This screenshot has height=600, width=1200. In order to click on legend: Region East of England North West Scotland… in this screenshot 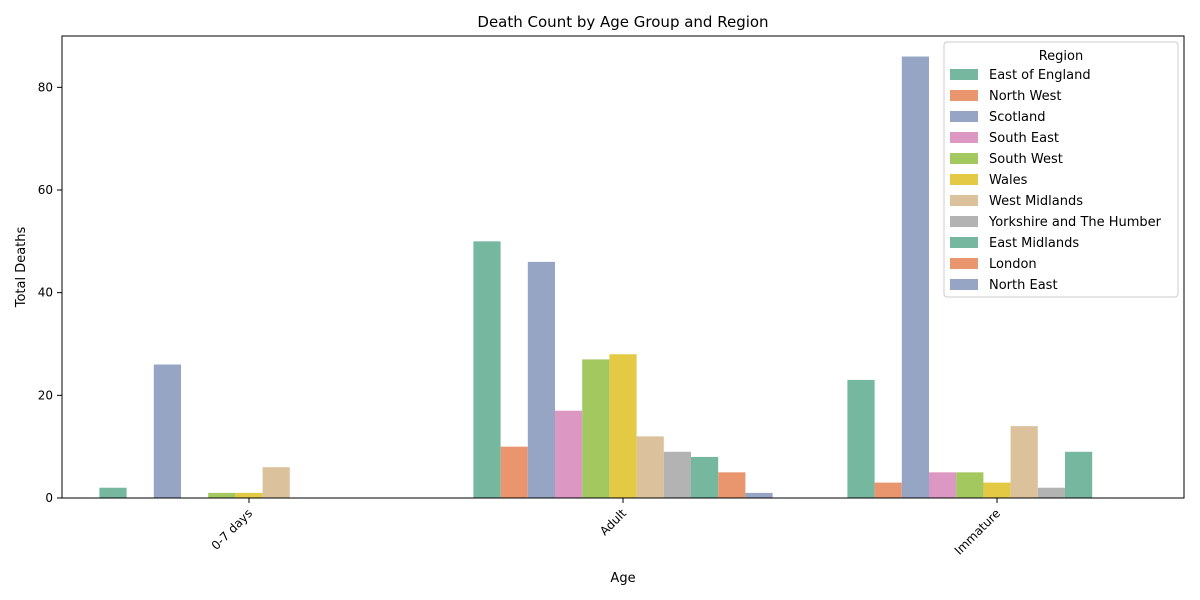, I will do `click(1061, 169)`.